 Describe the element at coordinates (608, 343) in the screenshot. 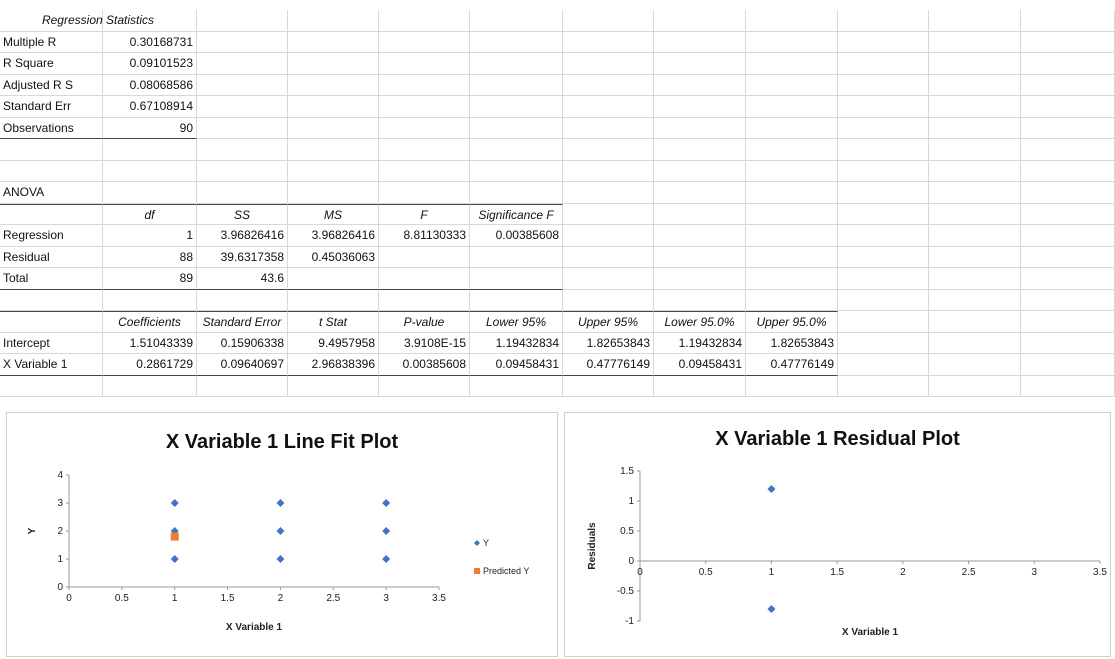

I see `coefficients-cell: 1.82653843` at that location.